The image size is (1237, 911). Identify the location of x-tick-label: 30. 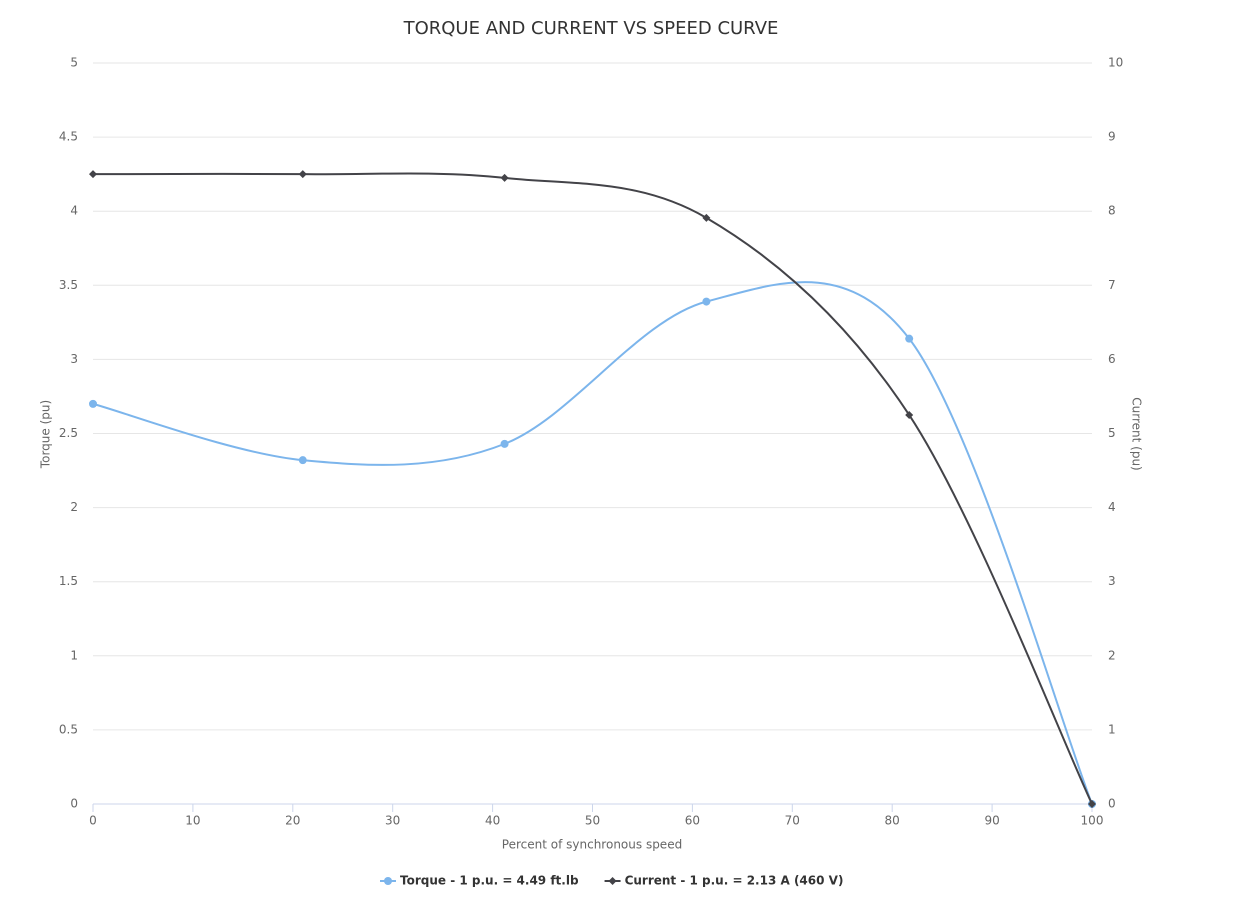
(392, 821).